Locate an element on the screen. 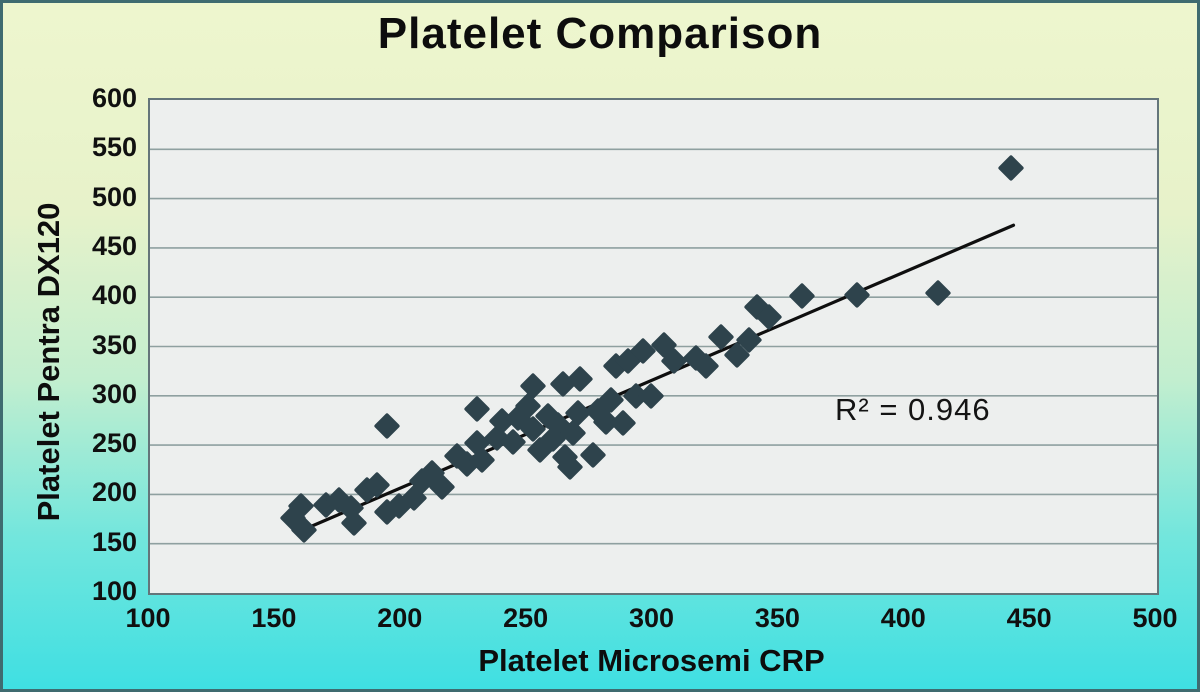 Image resolution: width=1200 pixels, height=692 pixels. r-squared-annotation: R² = 0.946 is located at coordinates (913, 409).